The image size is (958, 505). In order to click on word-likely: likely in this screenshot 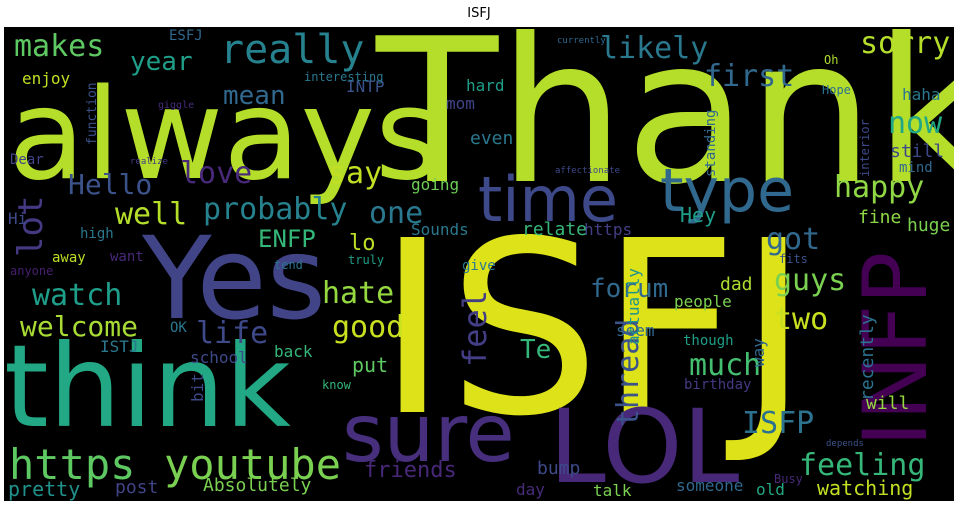, I will do `click(654, 48)`.